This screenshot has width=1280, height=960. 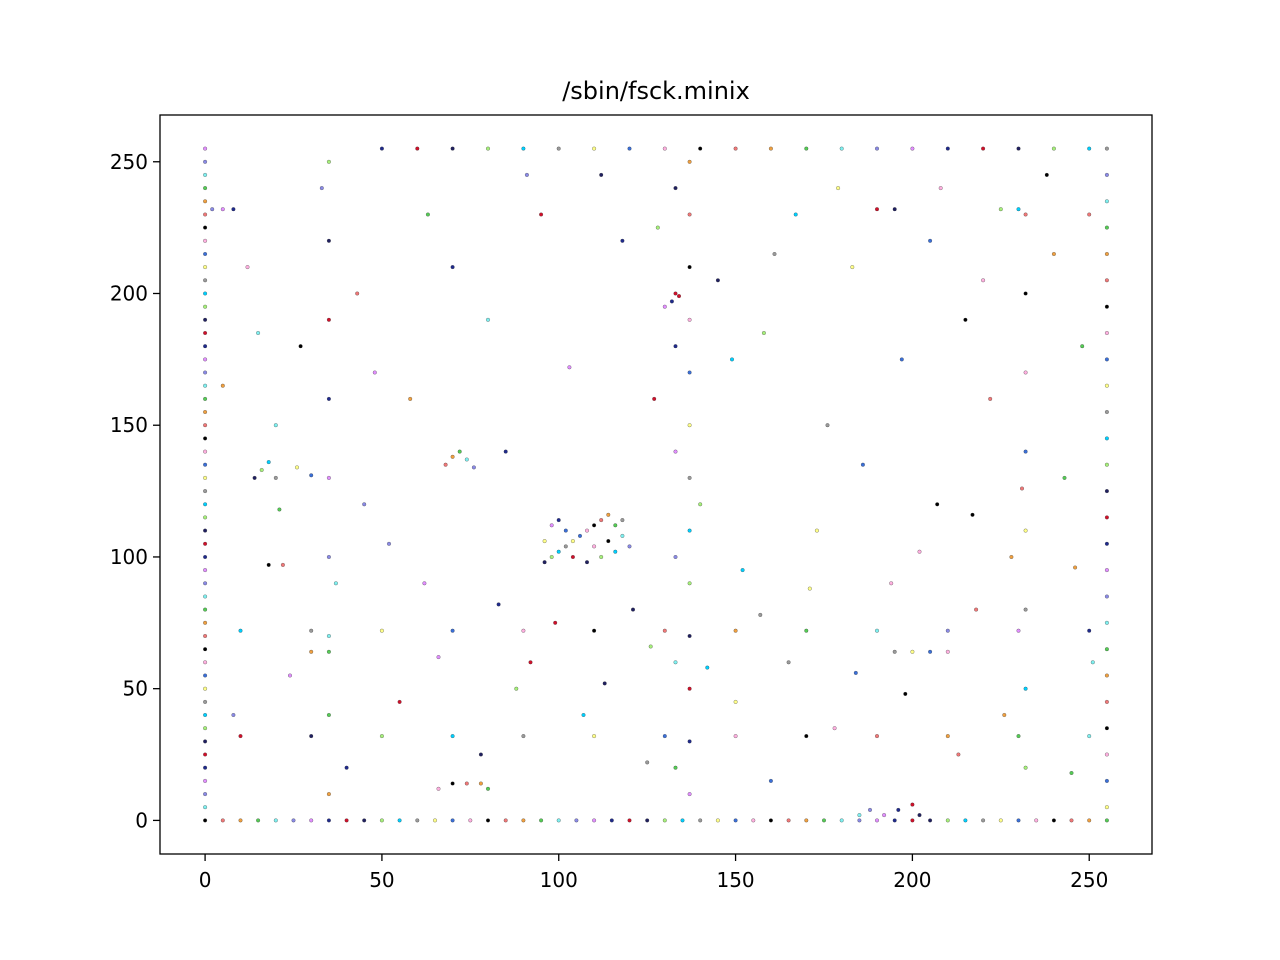 I want to click on x-tick-label-3: 150, so click(x=735, y=880).